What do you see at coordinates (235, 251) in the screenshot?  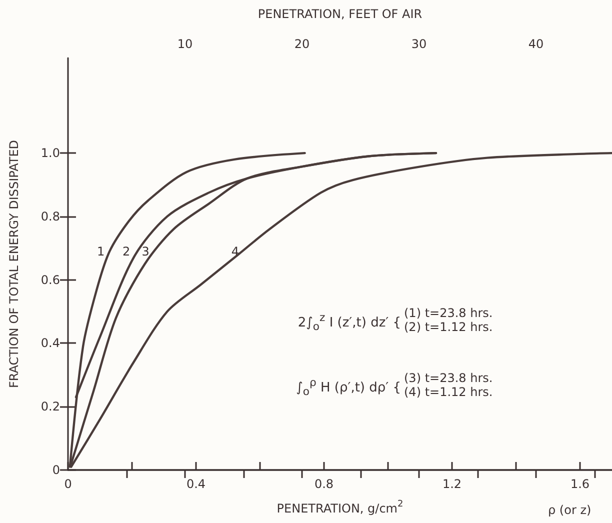 I see `annotation: 4` at bounding box center [235, 251].